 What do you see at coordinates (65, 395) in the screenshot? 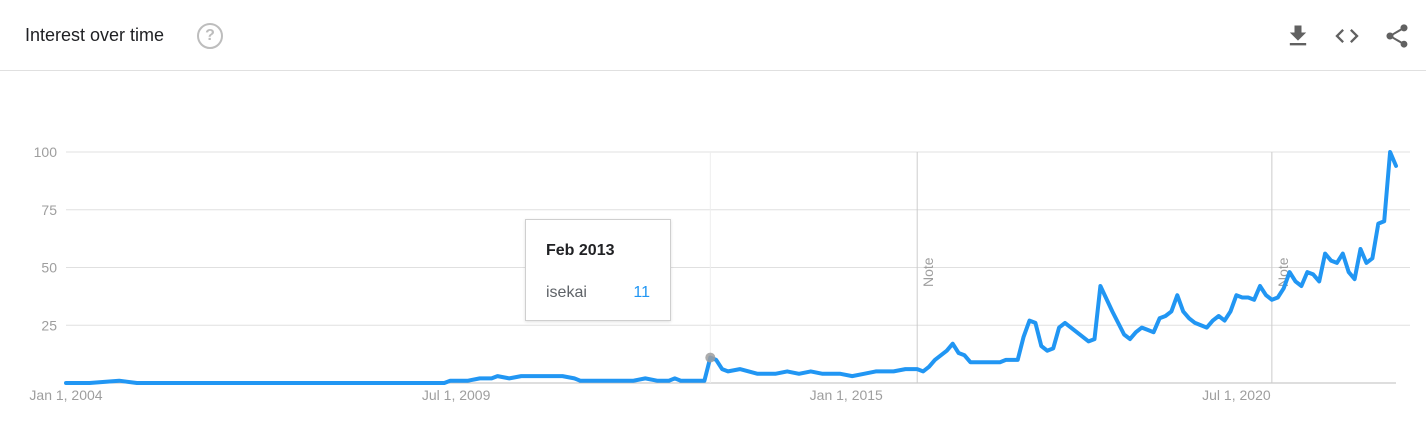
I see `x-tick-label: Jan 1, 2004` at bounding box center [65, 395].